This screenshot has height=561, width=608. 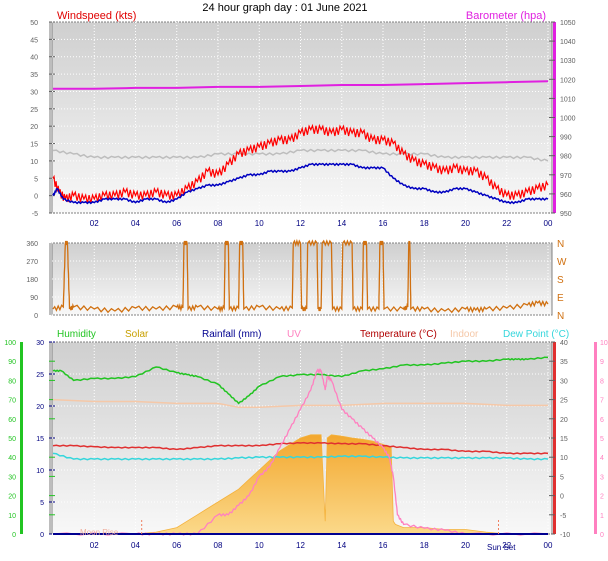 I want to click on uv-tick-label: 10, so click(x=604, y=343).